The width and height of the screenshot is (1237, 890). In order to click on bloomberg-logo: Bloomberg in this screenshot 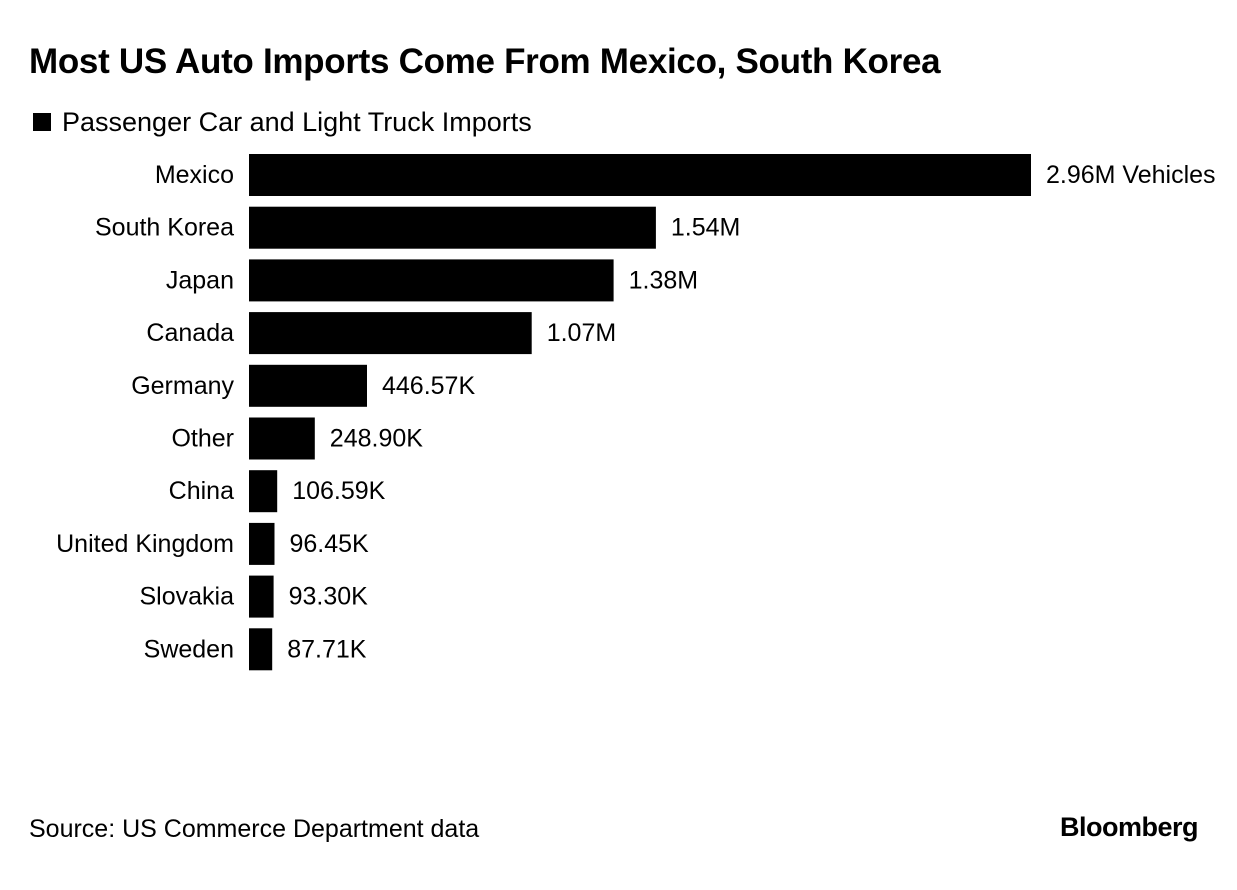, I will do `click(1129, 827)`.